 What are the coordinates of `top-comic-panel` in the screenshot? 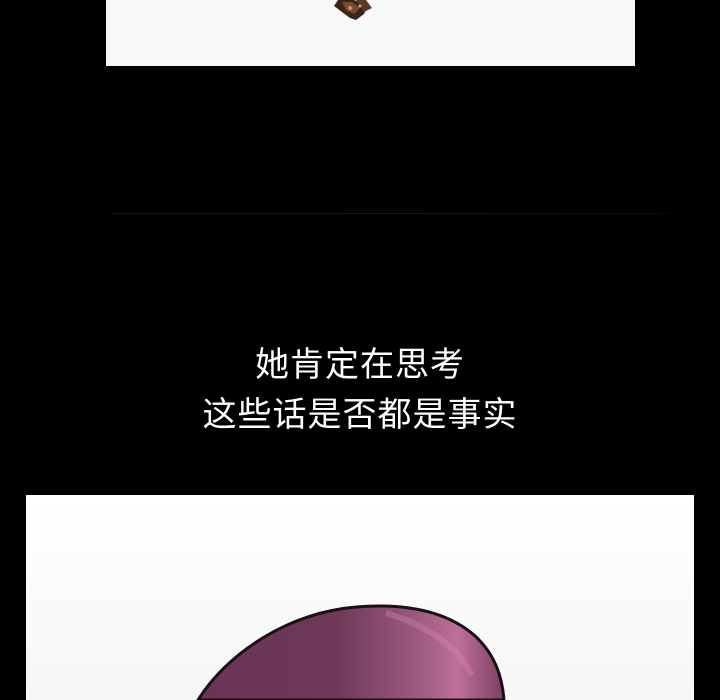 It's located at (370, 33).